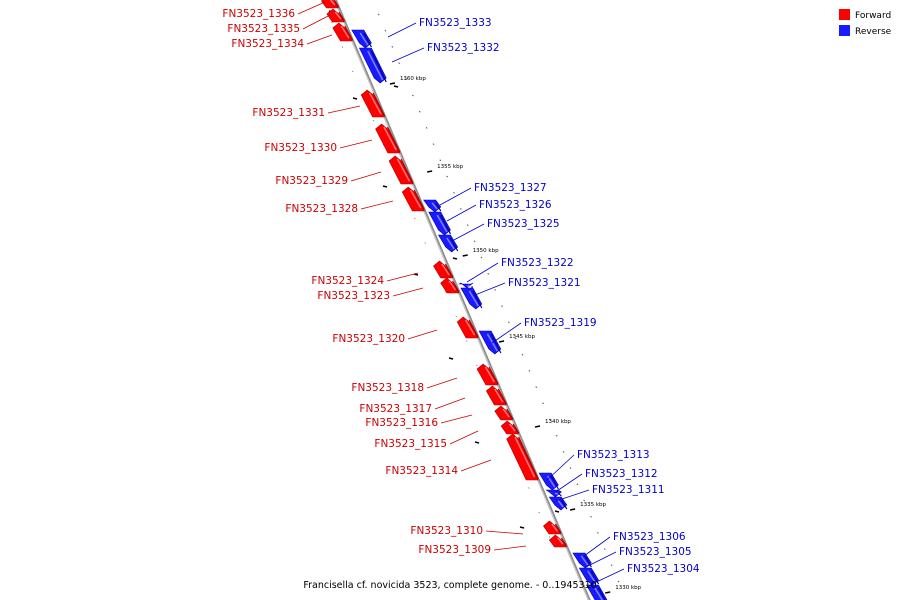 The image size is (900, 600). What do you see at coordinates (523, 224) in the screenshot?
I see `rev-gene-label: FN3523_1325` at bounding box center [523, 224].